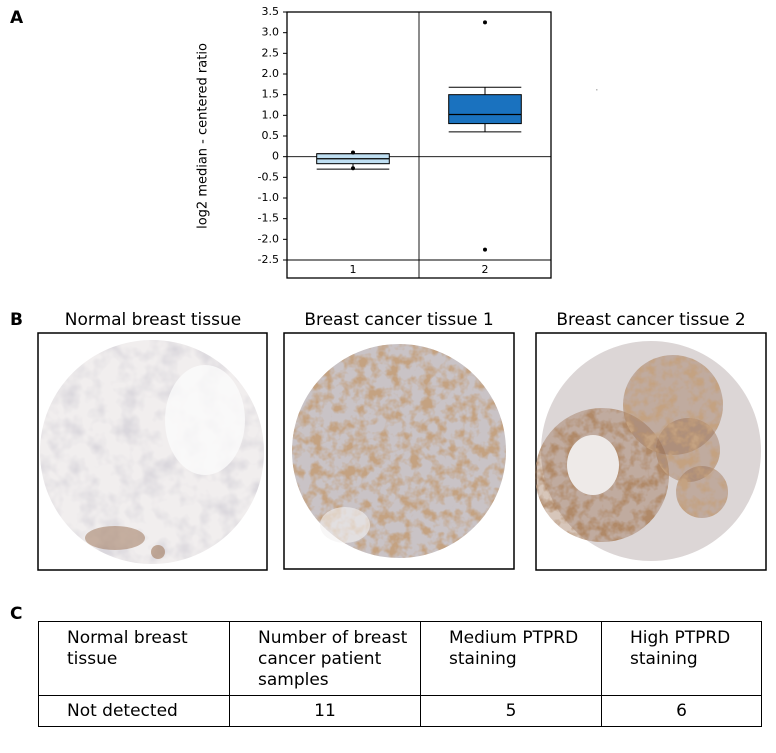 Image resolution: width=776 pixels, height=753 pixels. I want to click on y-tick-label: 3.0, so click(271, 32).